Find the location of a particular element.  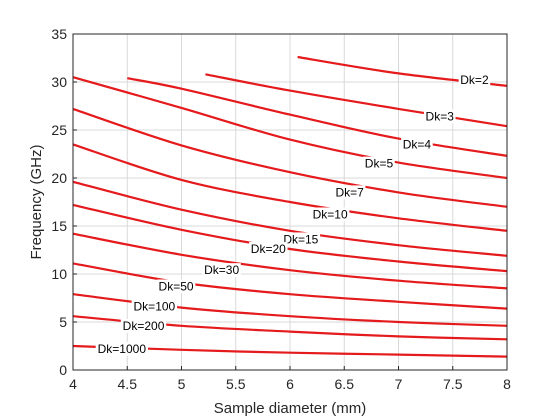

curve-label: Dk=5 is located at coordinates (379, 164).